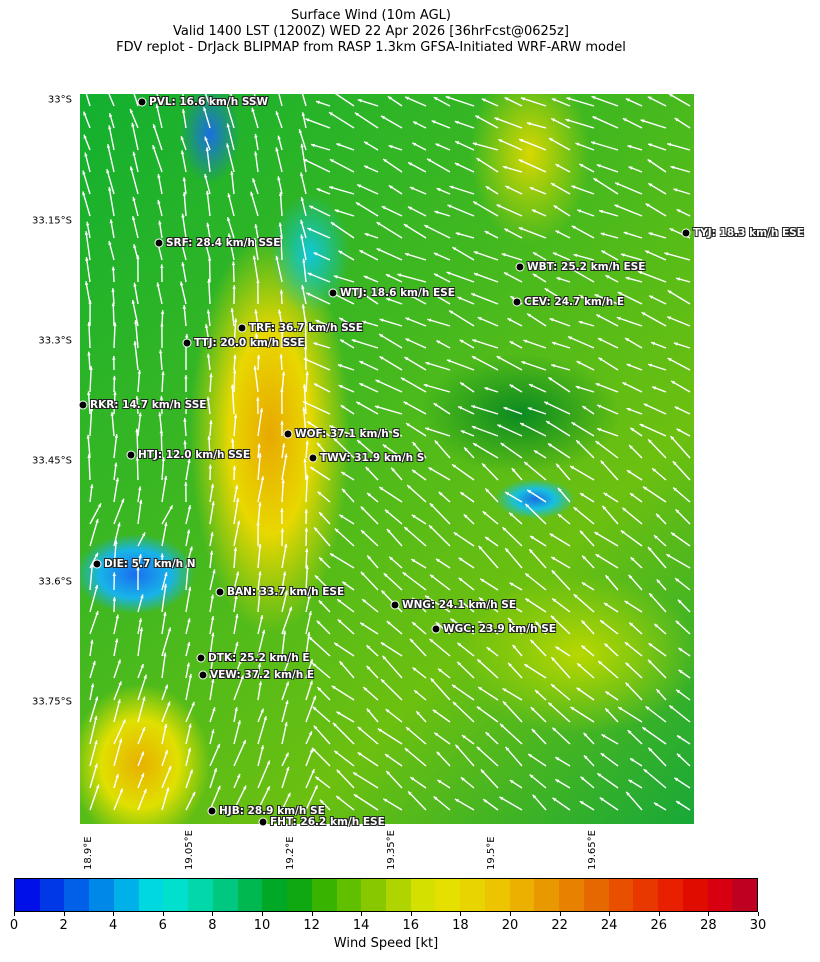 The height and width of the screenshot is (962, 820). I want to click on lat-tick-label: 33.15°S, so click(52, 221).